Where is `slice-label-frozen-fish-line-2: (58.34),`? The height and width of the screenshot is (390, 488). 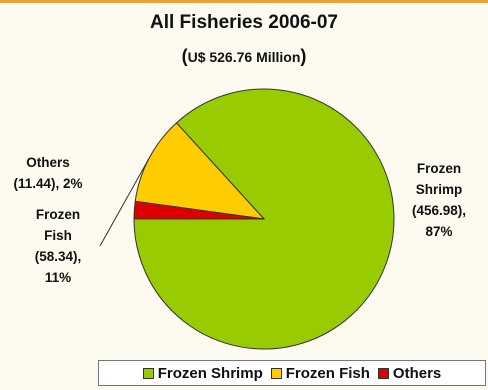
slice-label-frozen-fish-line-2: (58.34), is located at coordinates (58, 256).